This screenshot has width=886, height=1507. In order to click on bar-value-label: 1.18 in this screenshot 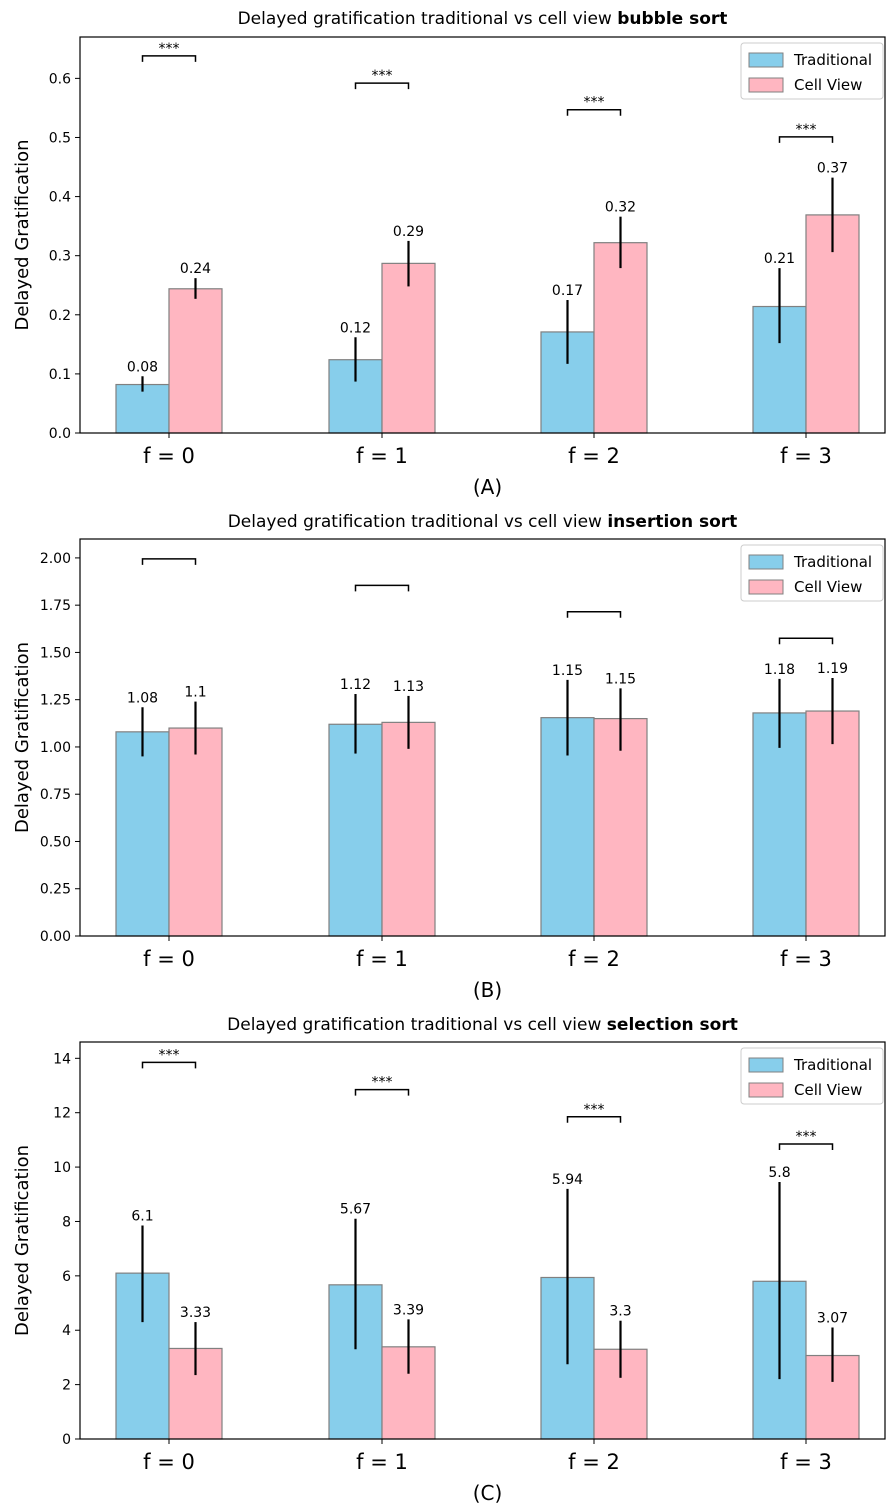, I will do `click(779, 670)`.